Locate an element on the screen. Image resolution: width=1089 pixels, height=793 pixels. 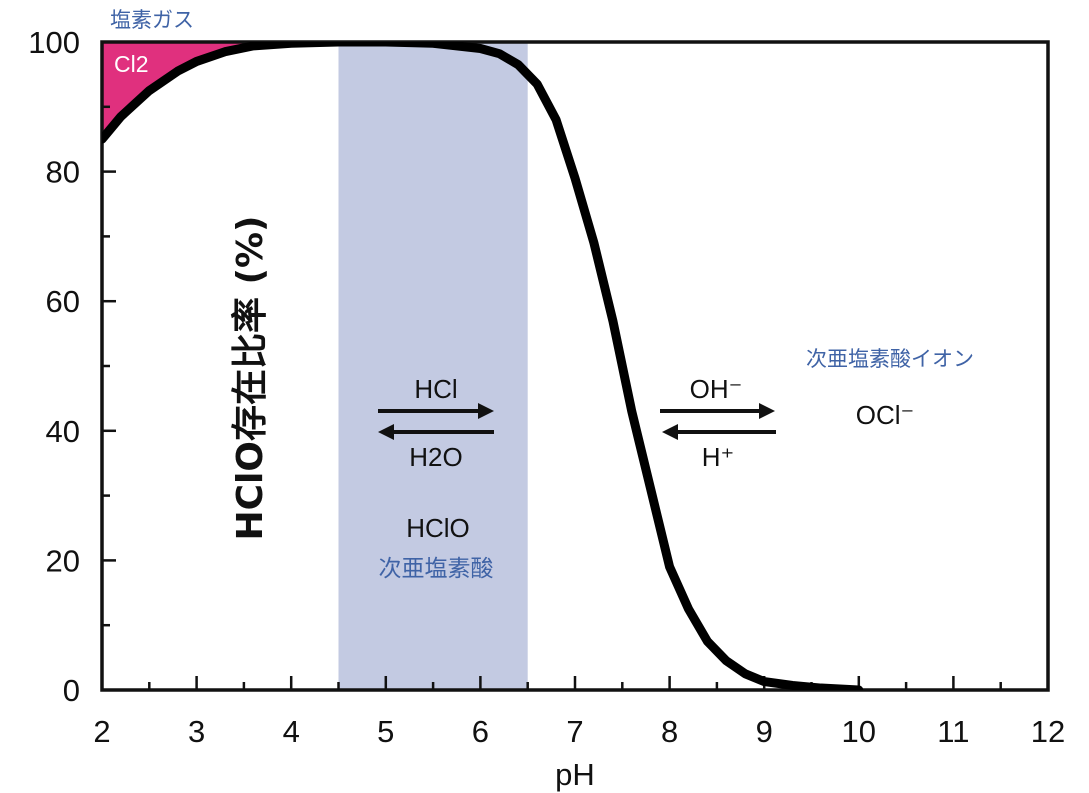
x-tick-label: 12 is located at coordinates (1048, 731).